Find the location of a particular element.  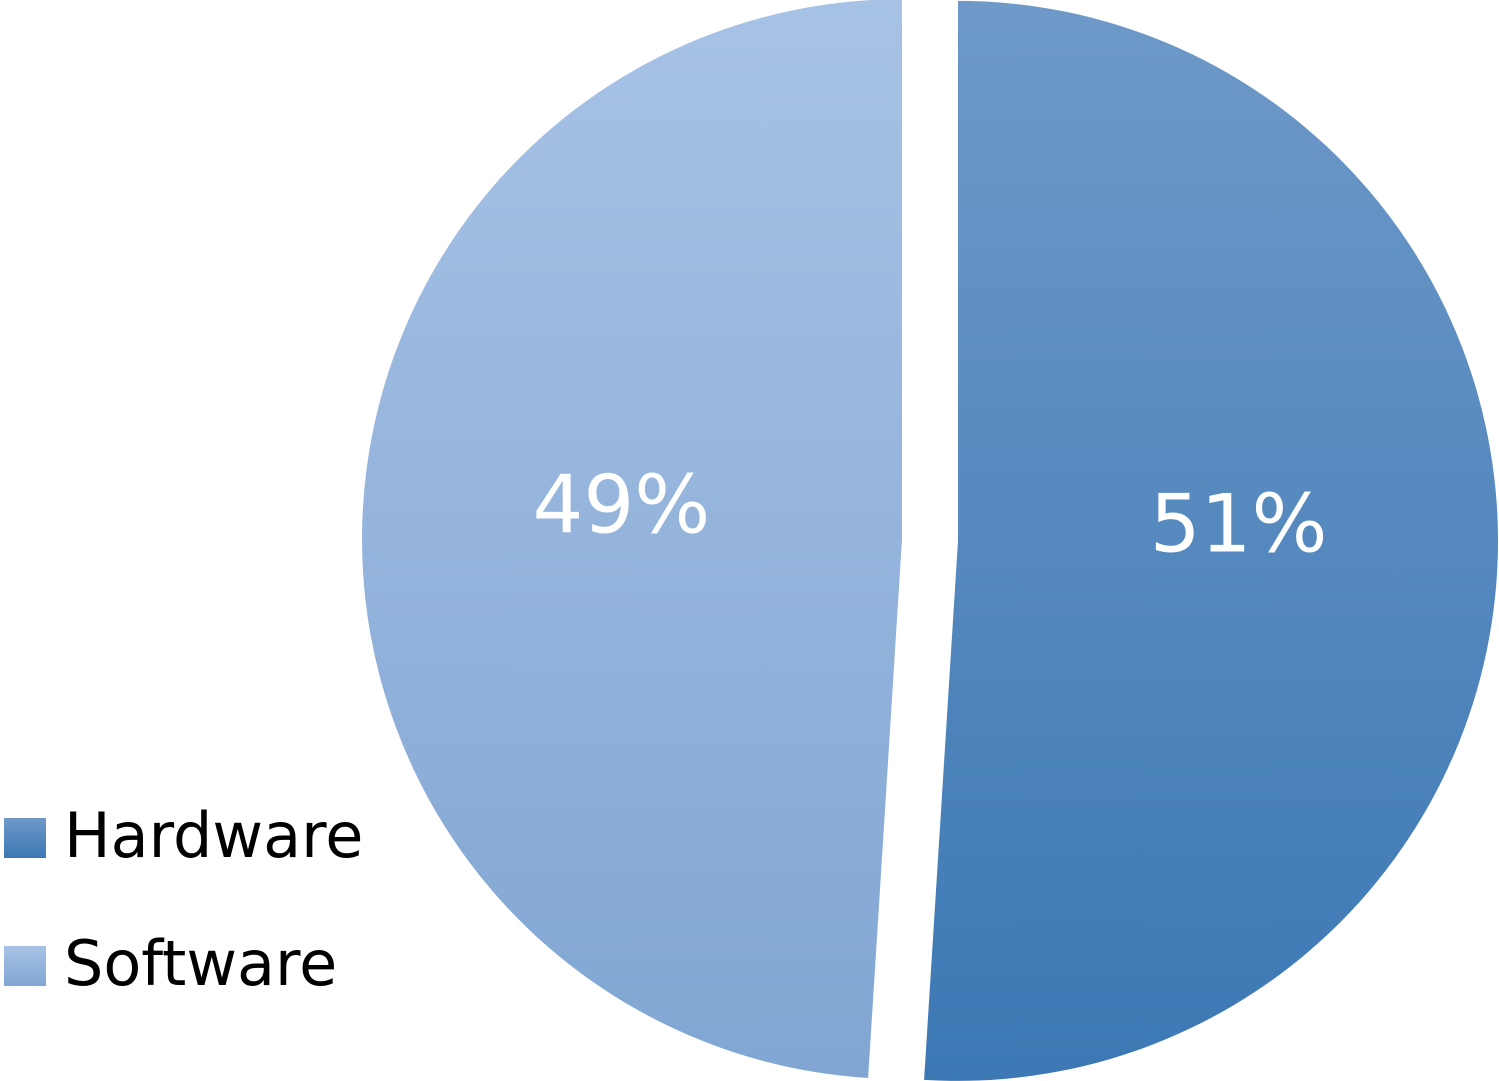

data-label-software: 49% is located at coordinates (621, 504).